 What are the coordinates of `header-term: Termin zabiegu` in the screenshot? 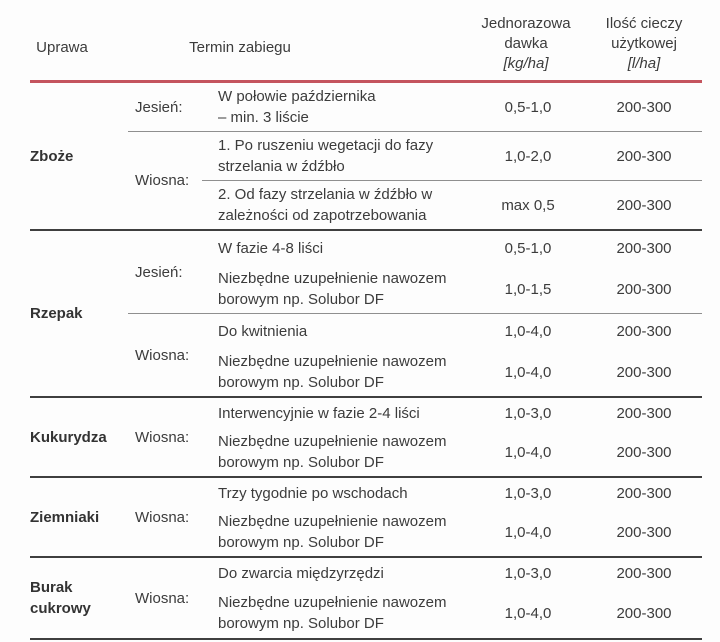 It's located at (240, 47).